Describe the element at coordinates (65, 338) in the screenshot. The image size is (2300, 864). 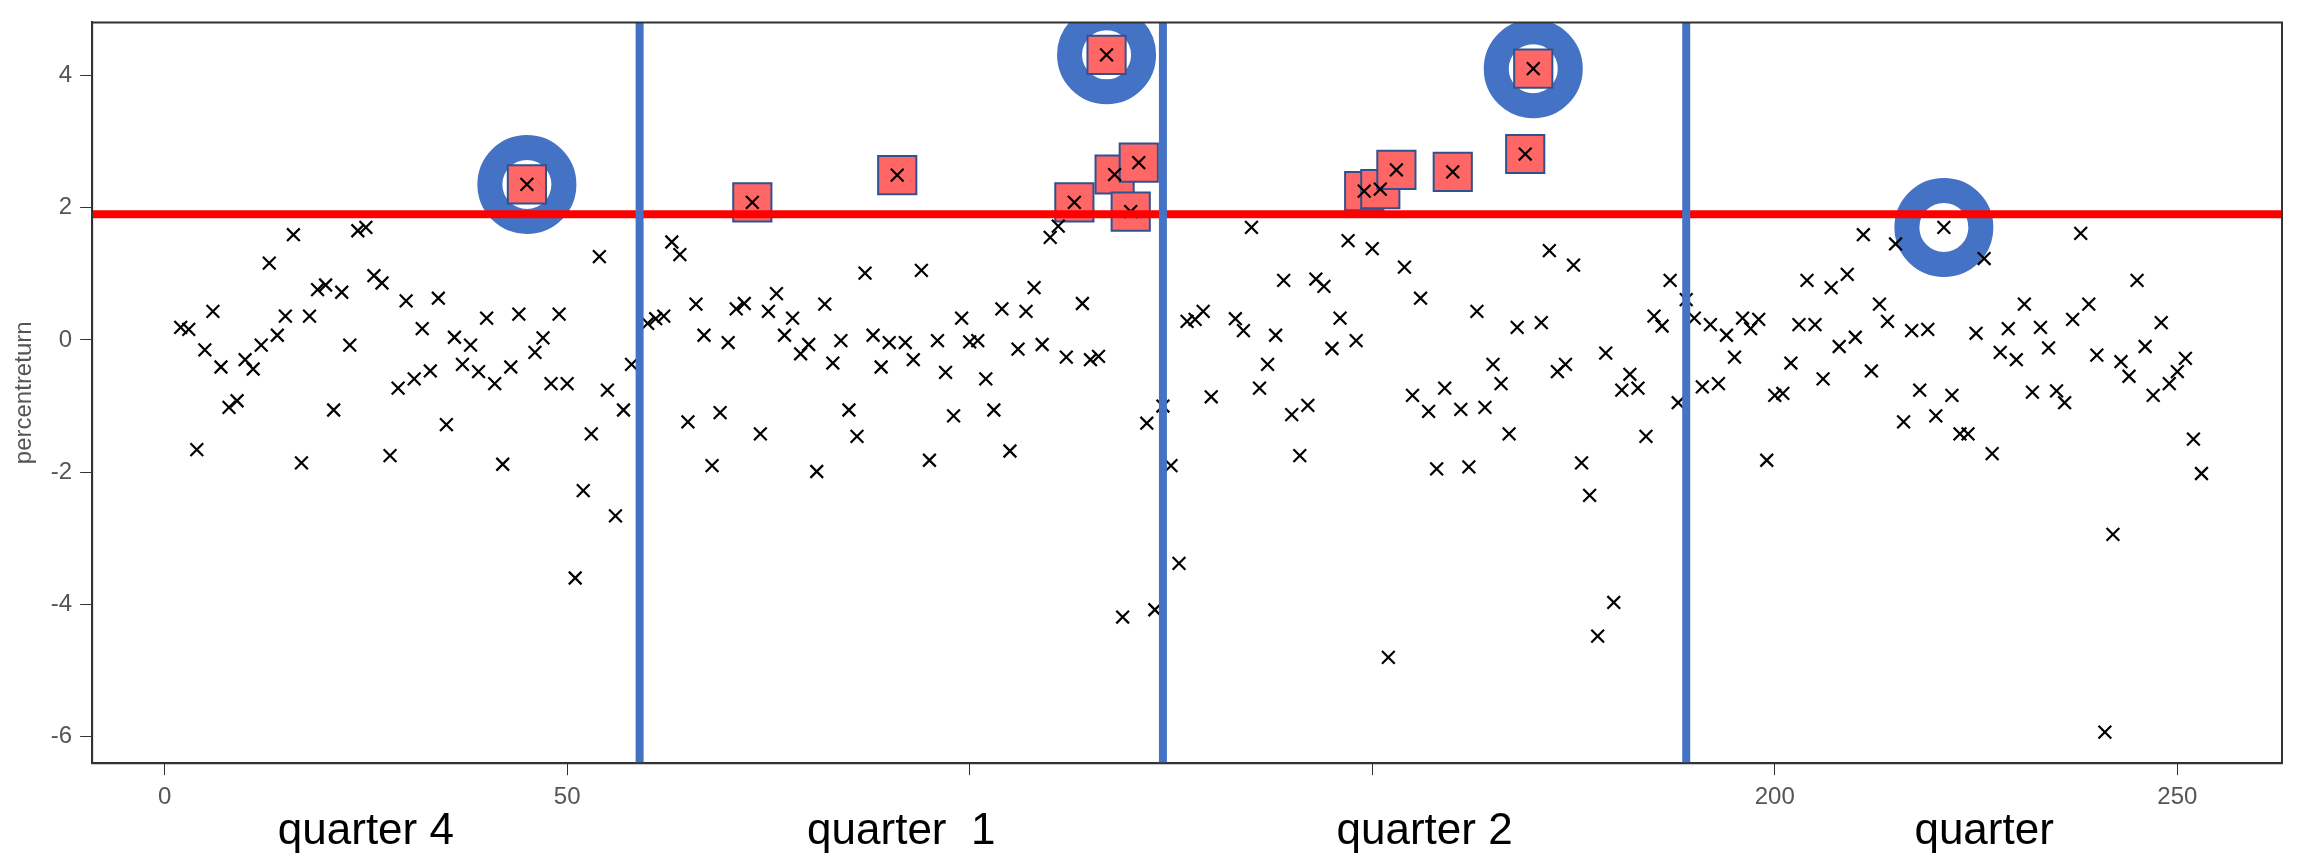
I see `y-tick-label: 0` at that location.